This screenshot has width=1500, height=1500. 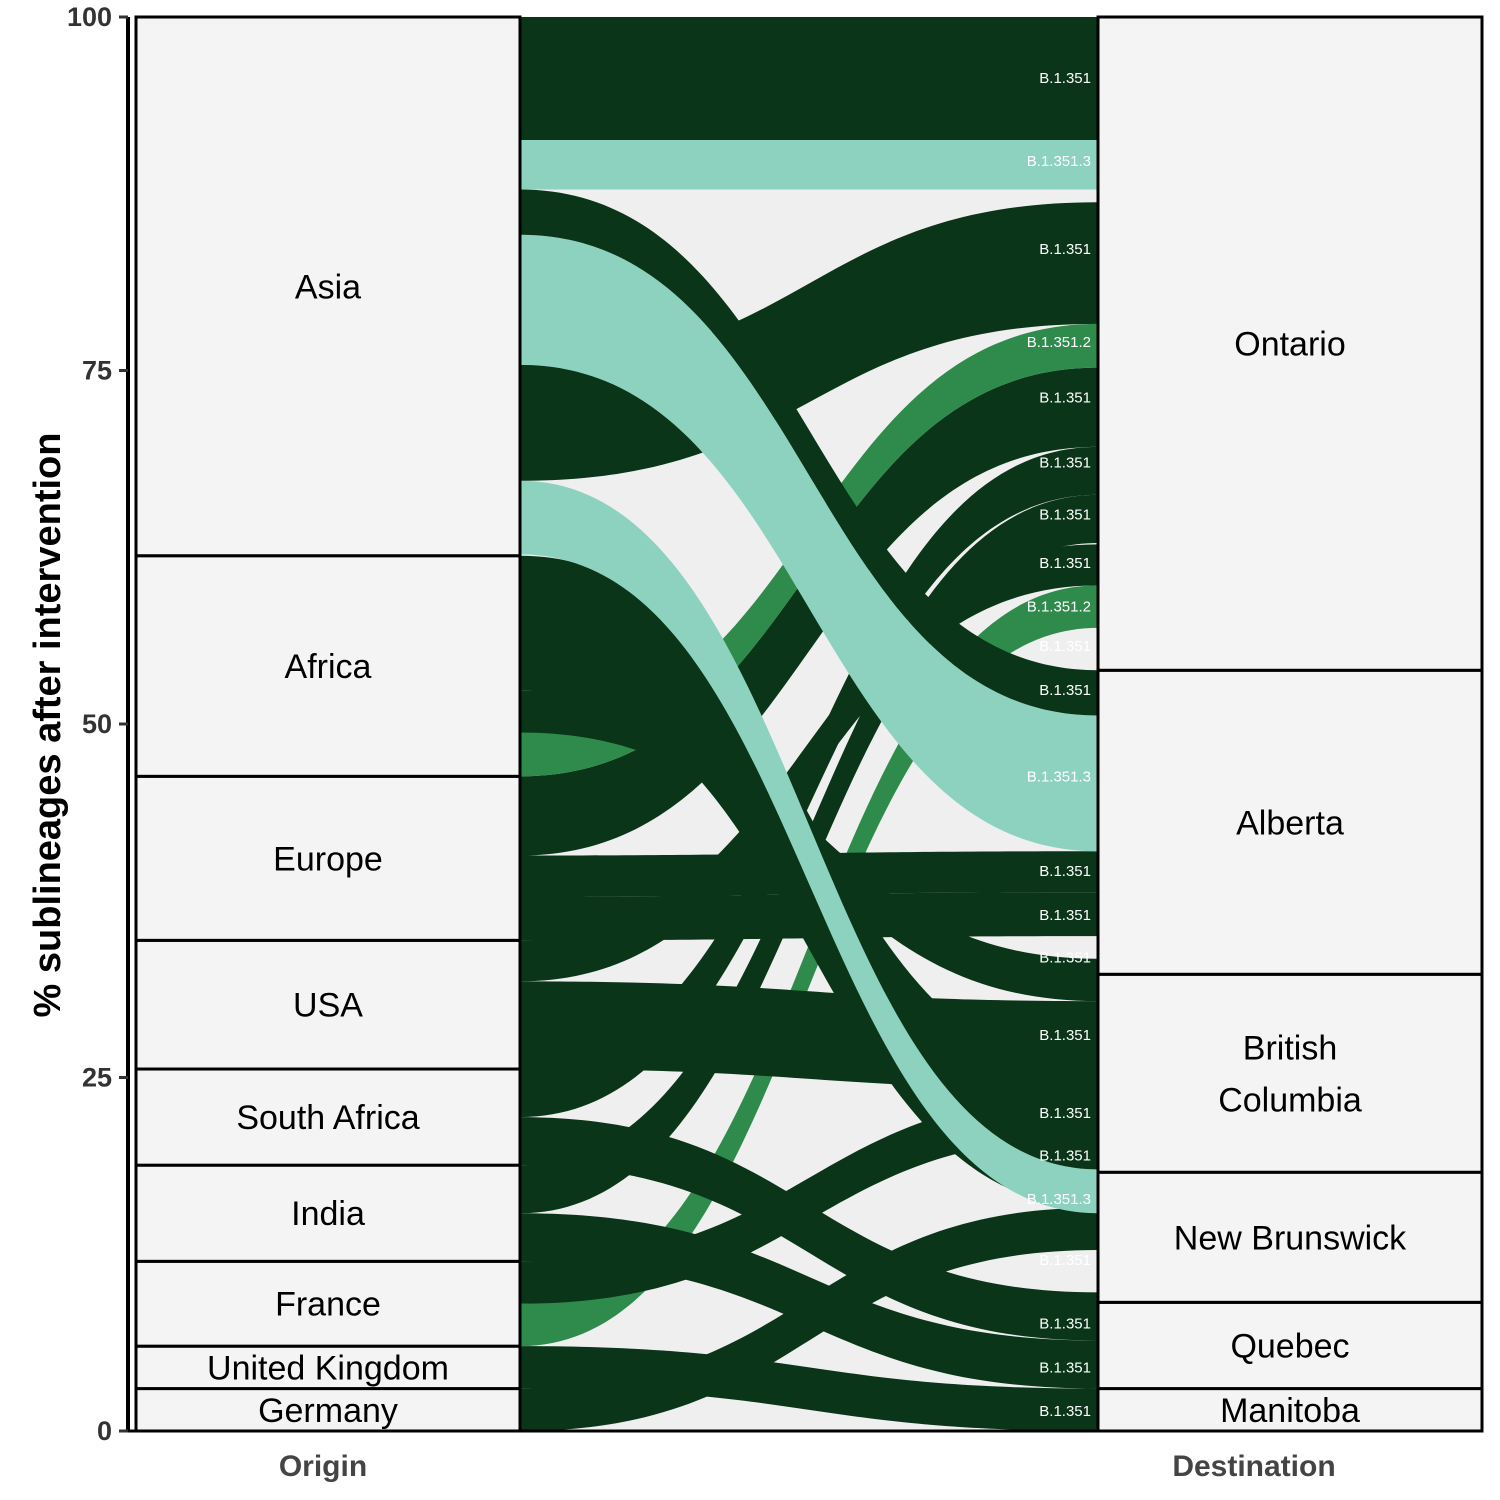 I want to click on destination-label-ontario: Ontario, so click(x=1290, y=345).